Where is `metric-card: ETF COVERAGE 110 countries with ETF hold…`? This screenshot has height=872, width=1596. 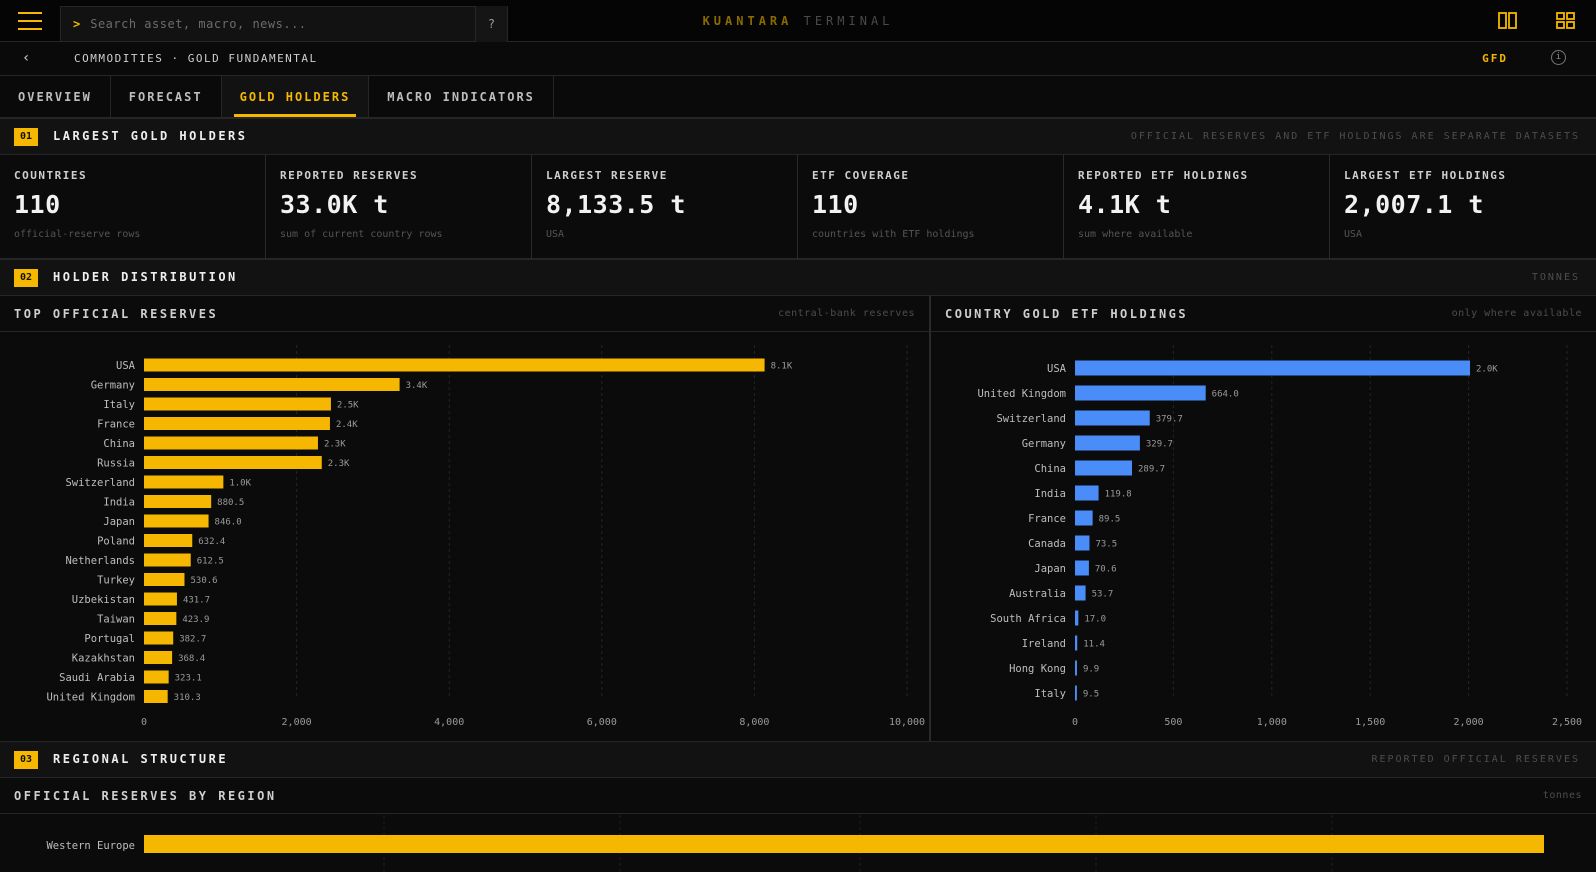
metric-card: ETF COVERAGE 110 countries with ETF hold… is located at coordinates (931, 207).